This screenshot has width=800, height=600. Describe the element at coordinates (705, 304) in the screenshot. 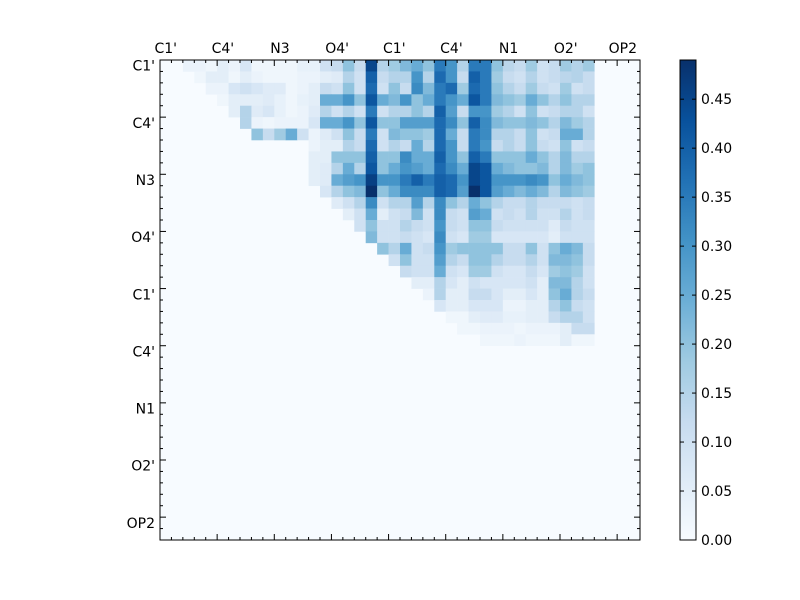

I see `colorbar: 0.00 0.05 0.10 0.15 0.20 0.25 0.30 0.35 0.40 0.45` at that location.